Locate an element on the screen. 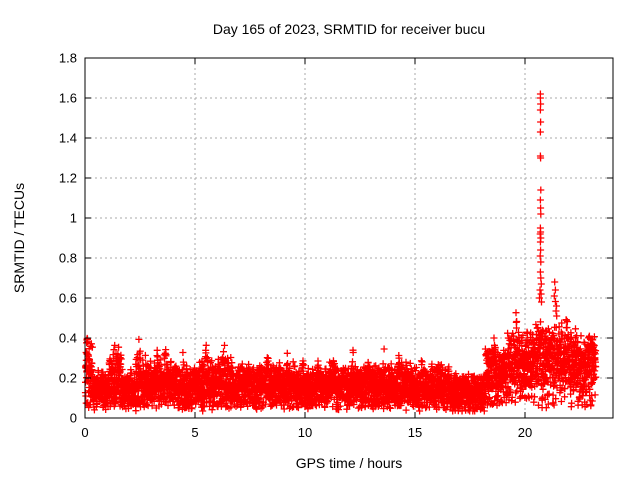 Image resolution: width=640 pixels, height=480 pixels. y-tick-label: 1.2 is located at coordinates (68, 178).